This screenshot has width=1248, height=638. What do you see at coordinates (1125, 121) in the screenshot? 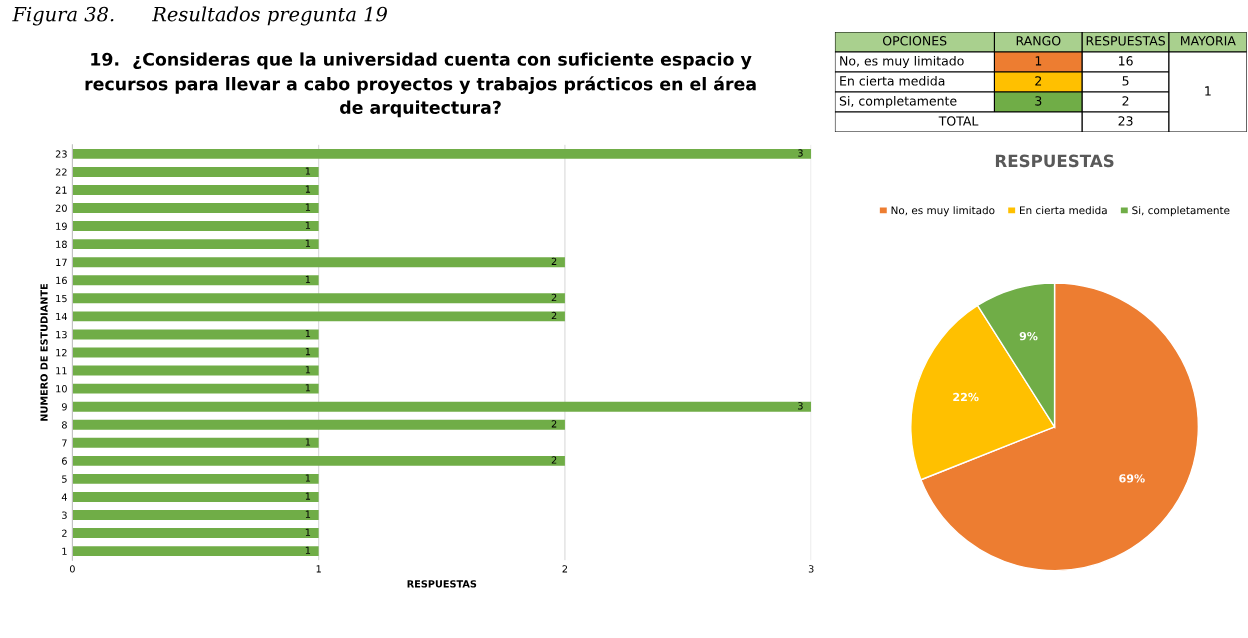
I see `text: 23` at bounding box center [1125, 121].